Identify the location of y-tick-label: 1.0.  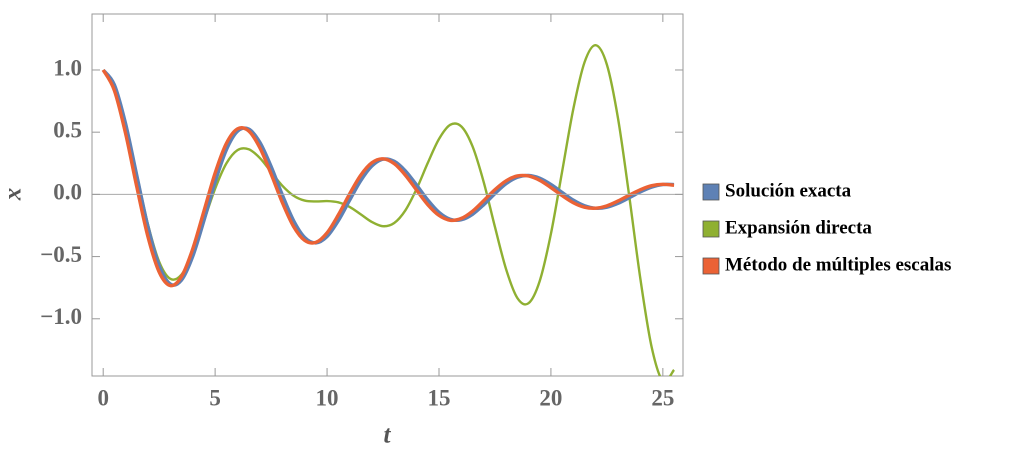
(67, 67).